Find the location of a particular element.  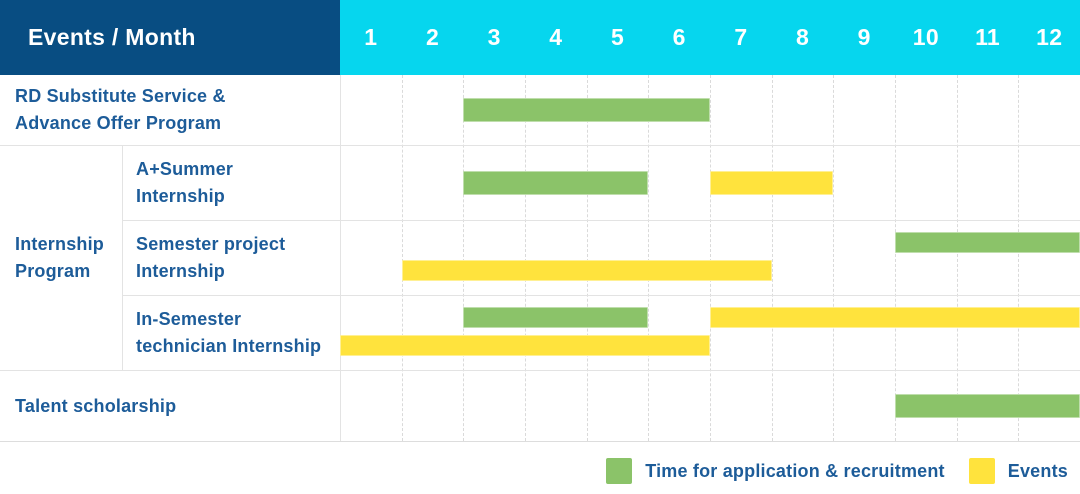

table-bottom-border is located at coordinates (540, 441).